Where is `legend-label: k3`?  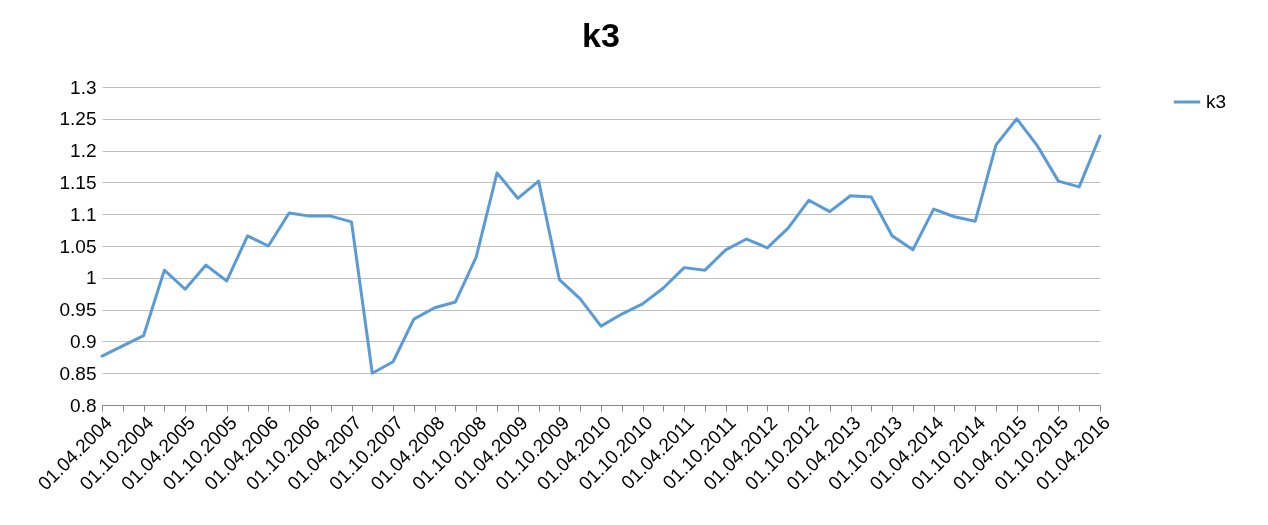
legend-label: k3 is located at coordinates (1216, 101).